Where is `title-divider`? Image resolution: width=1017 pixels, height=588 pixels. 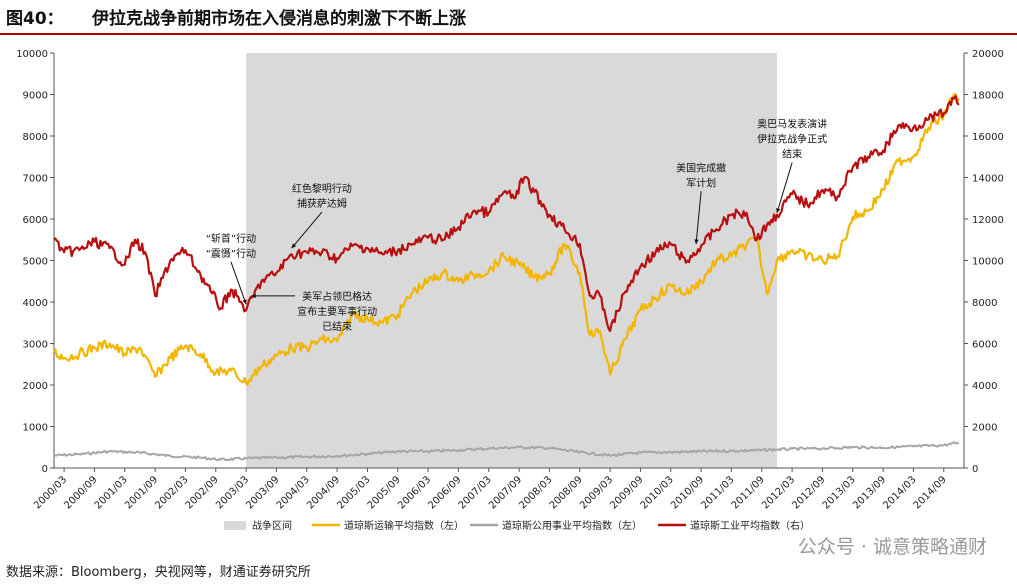
title-divider is located at coordinates (508, 34).